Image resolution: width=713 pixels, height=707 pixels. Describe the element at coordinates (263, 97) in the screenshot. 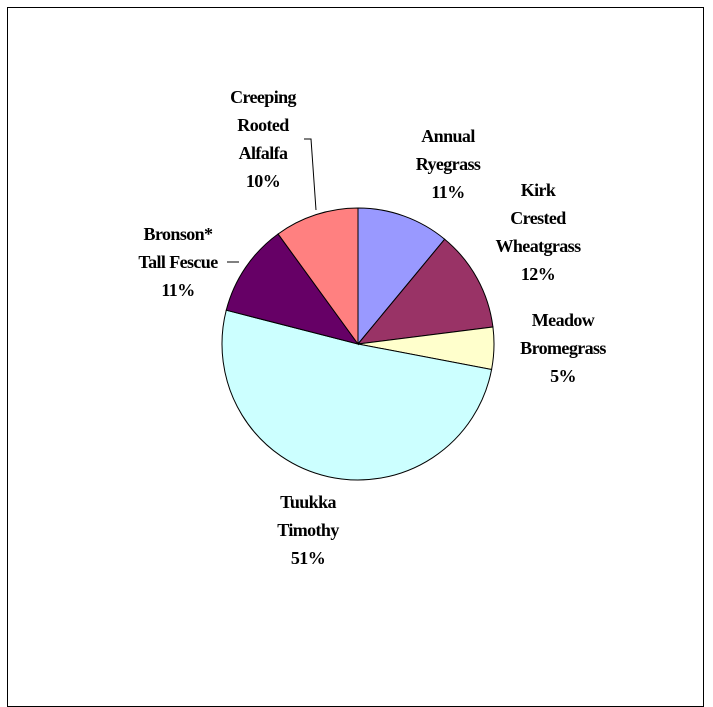

I see `slice-label-line: Creeping` at that location.